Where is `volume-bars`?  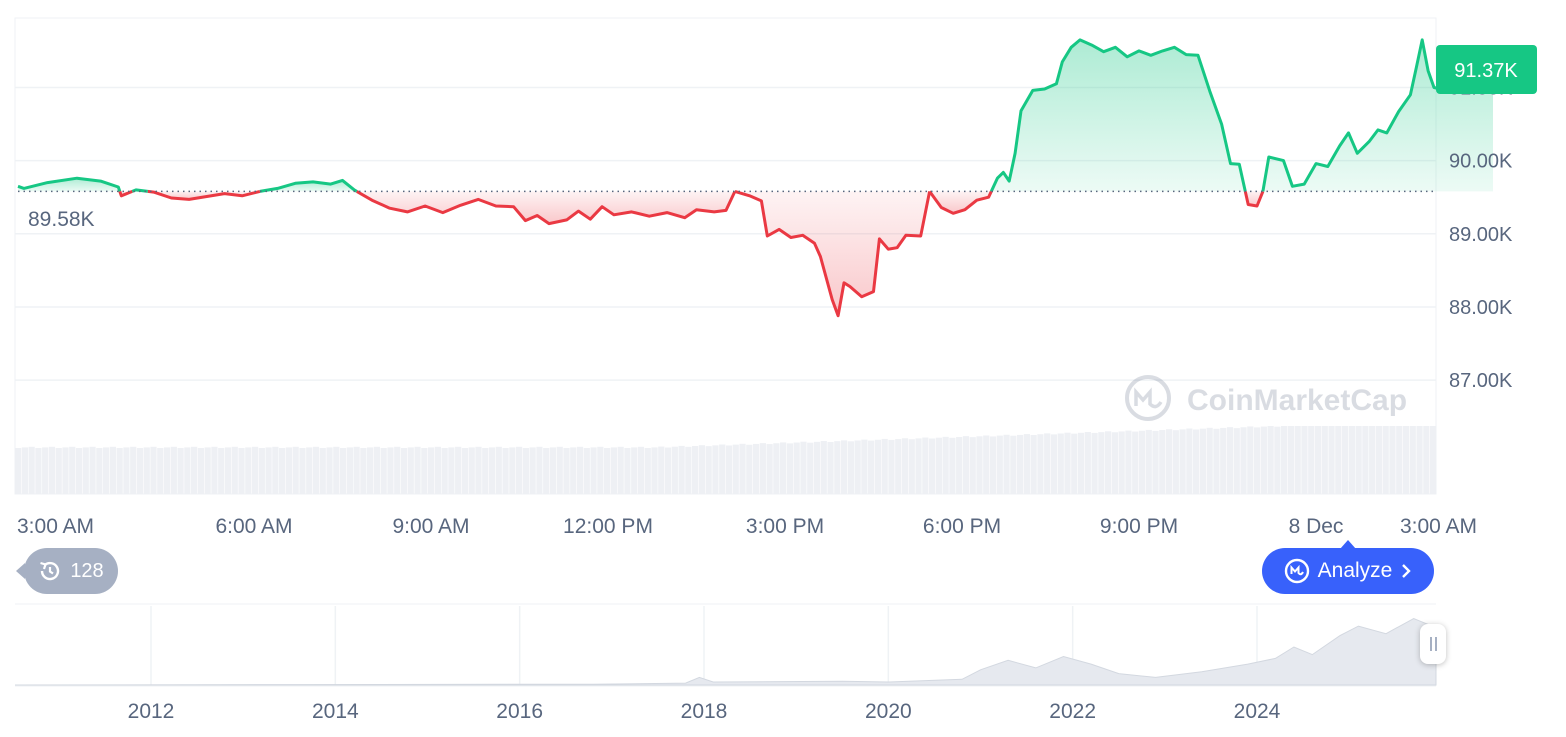 volume-bars is located at coordinates (726, 460).